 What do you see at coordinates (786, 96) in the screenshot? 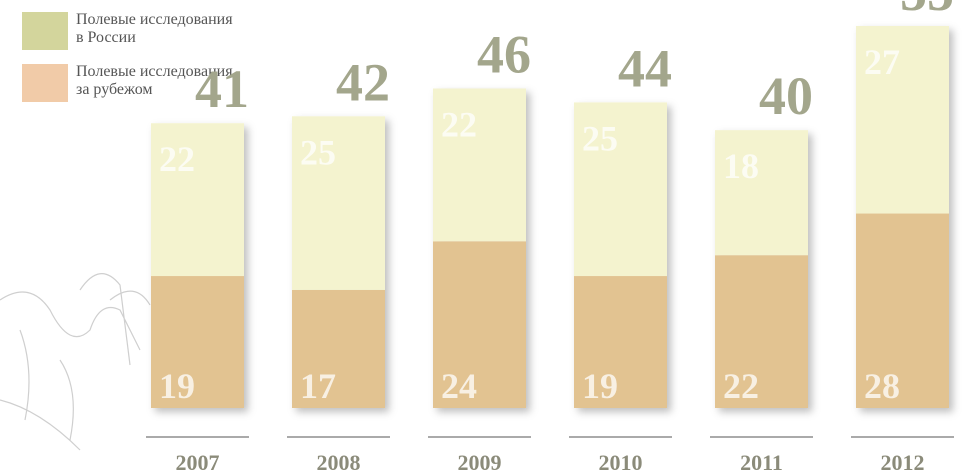
I see `total-label: 40` at bounding box center [786, 96].